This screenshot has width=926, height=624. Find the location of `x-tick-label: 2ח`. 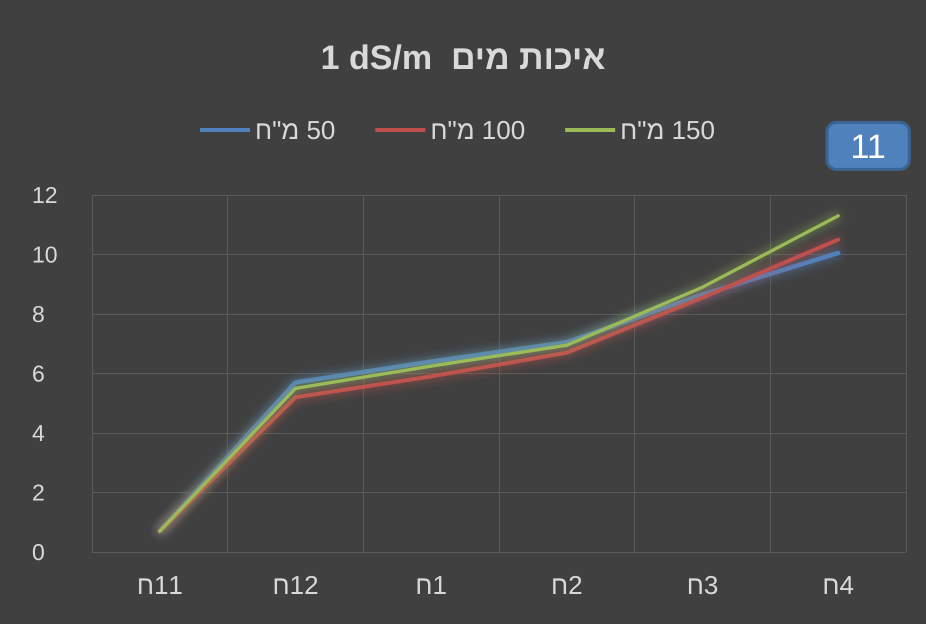

x-tick-label: 2ח is located at coordinates (567, 585).